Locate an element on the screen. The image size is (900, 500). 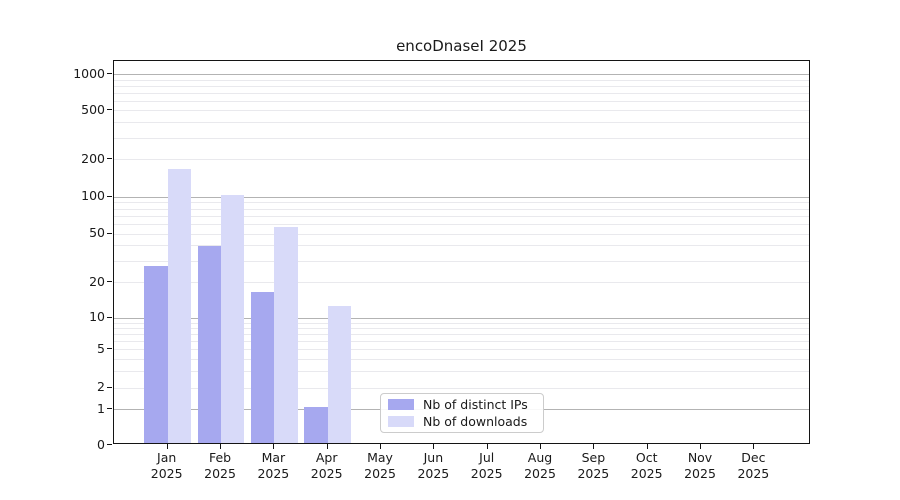
x-axis-tick-label: Jun 2025 is located at coordinates (433, 465).